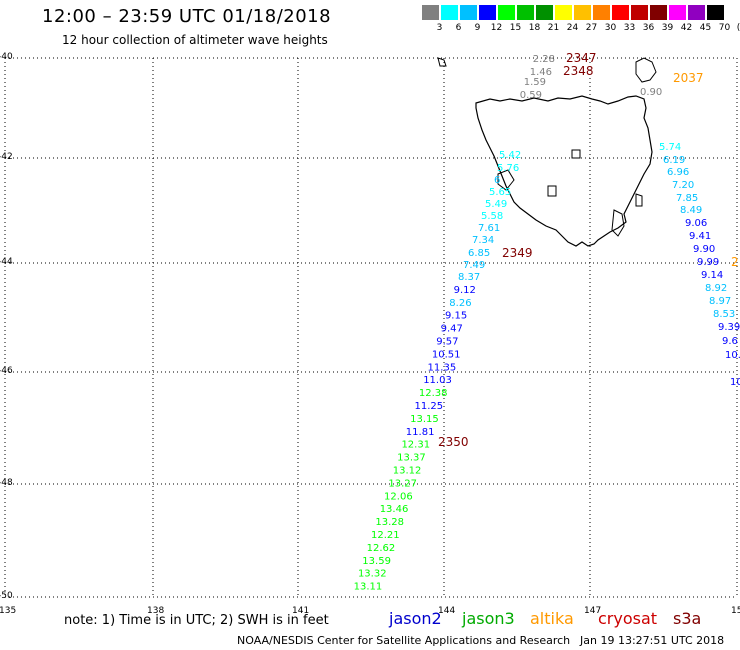  What do you see at coordinates (646, 70) in the screenshot?
I see `flinders-island` at bounding box center [646, 70].